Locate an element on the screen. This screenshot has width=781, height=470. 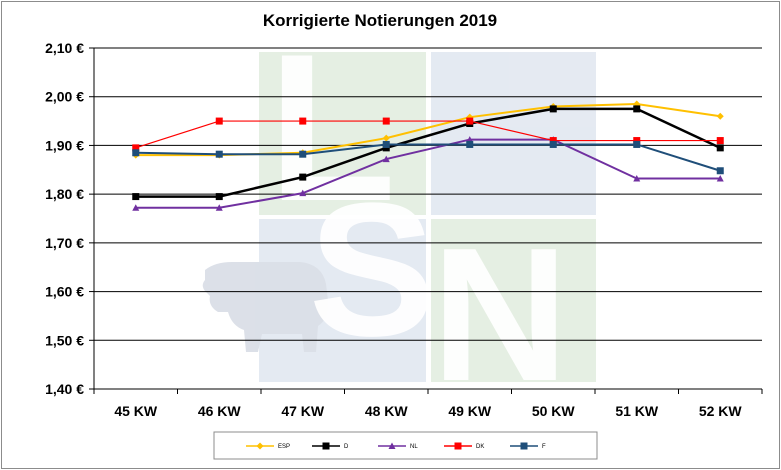
x-tick-label: 46 KW is located at coordinates (220, 411).